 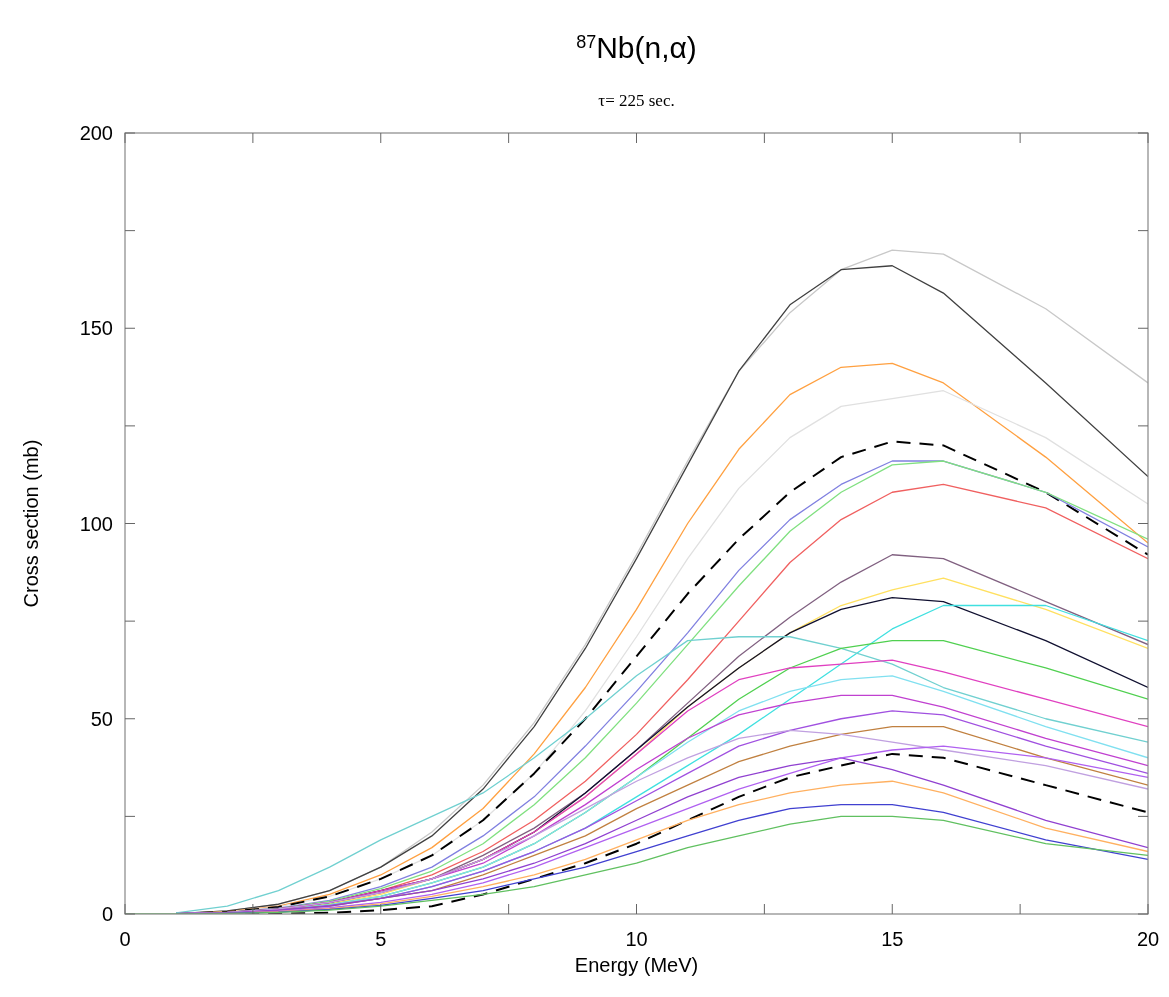 What do you see at coordinates (636, 100) in the screenshot?
I see `chart-subtitle: τ= 225 sec.` at bounding box center [636, 100].